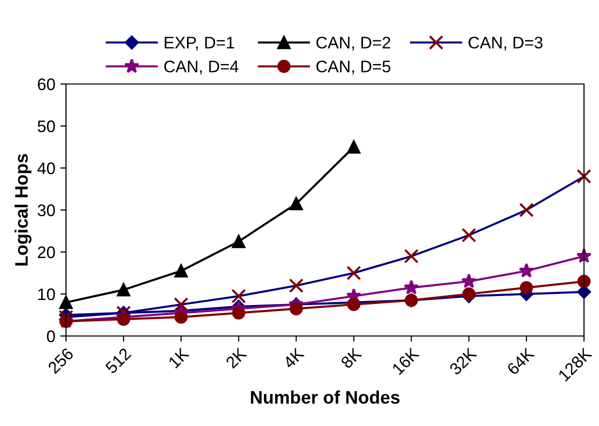 The image size is (599, 426). Describe the element at coordinates (236, 357) in the screenshot. I see `x-tick-label: 2K` at that location.